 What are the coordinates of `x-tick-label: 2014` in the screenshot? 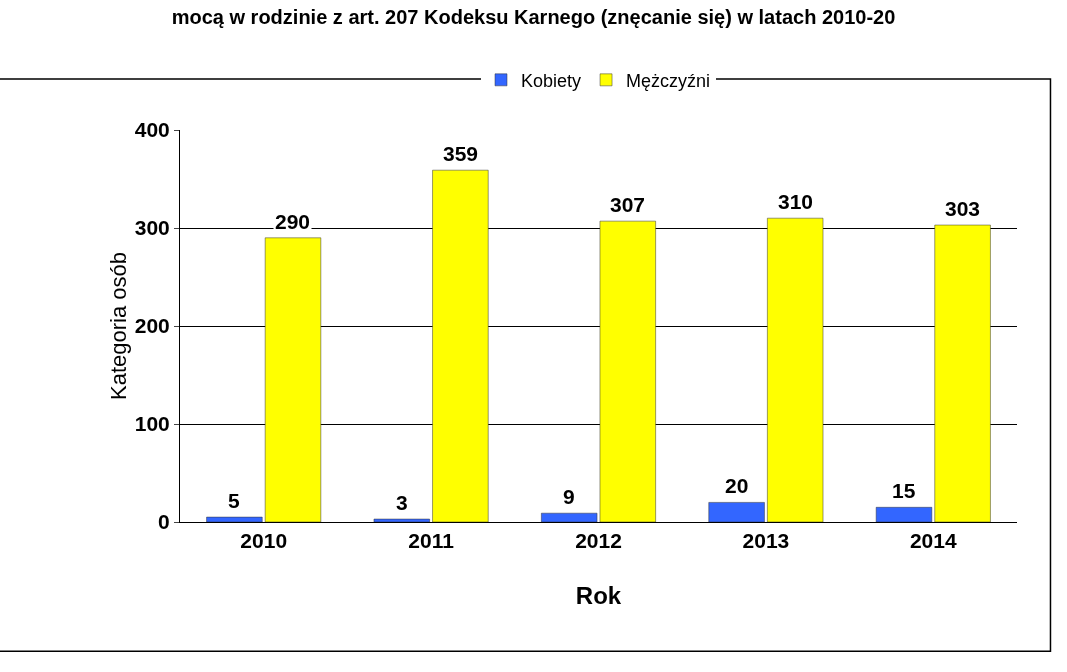 It's located at (933, 541).